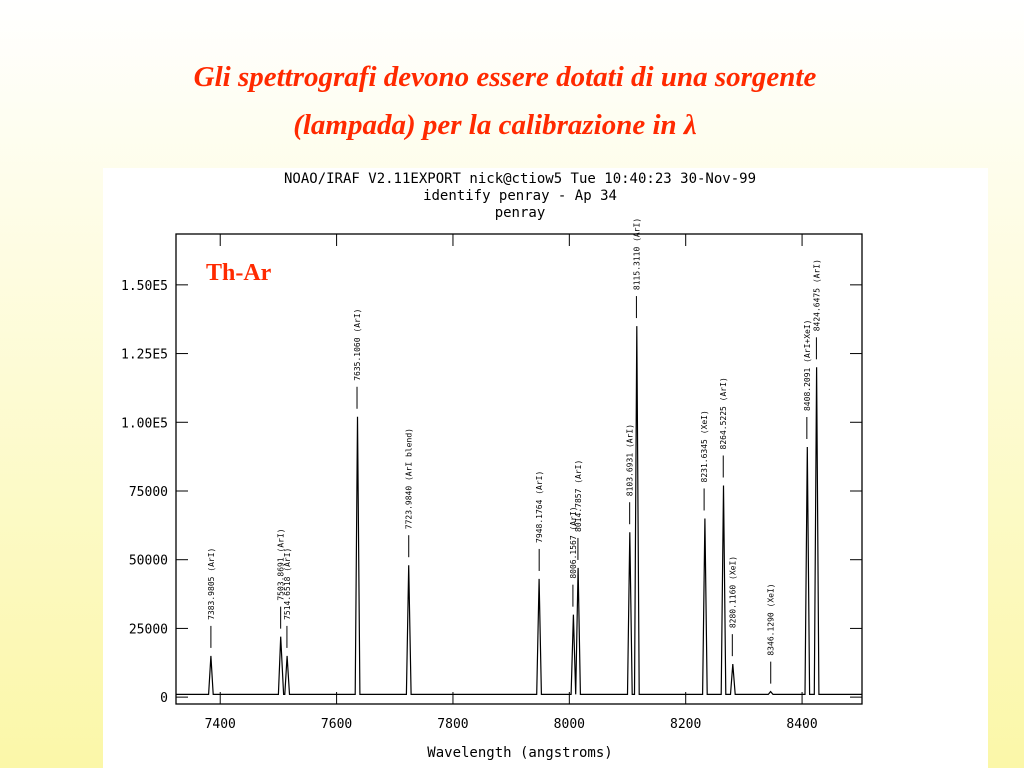 The width and height of the screenshot is (1024, 768). What do you see at coordinates (578, 496) in the screenshot?
I see `line-id-label: 8014.7857 (ArI)` at bounding box center [578, 496].